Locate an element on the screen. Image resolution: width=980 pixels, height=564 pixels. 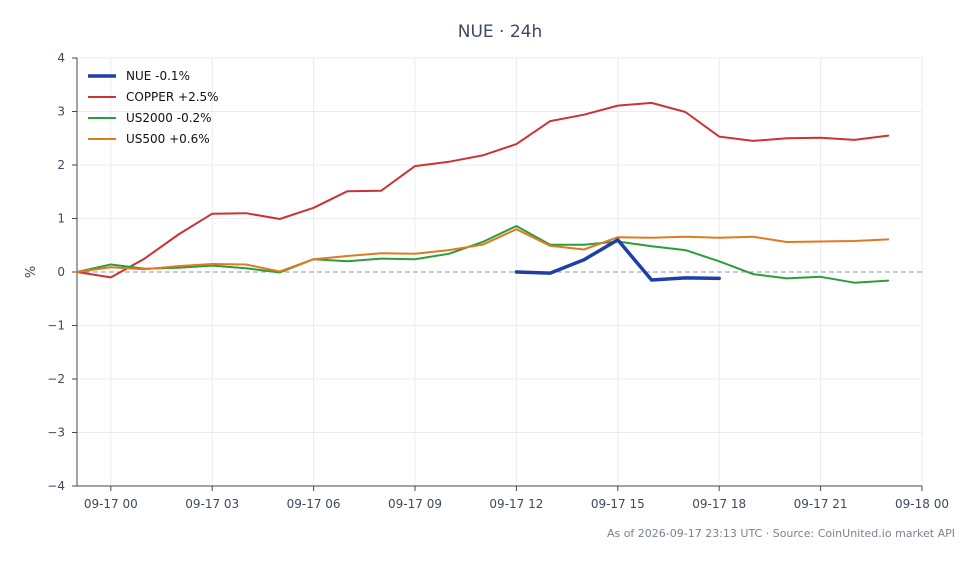
y-tick-label: 4 is located at coordinates (61, 58).